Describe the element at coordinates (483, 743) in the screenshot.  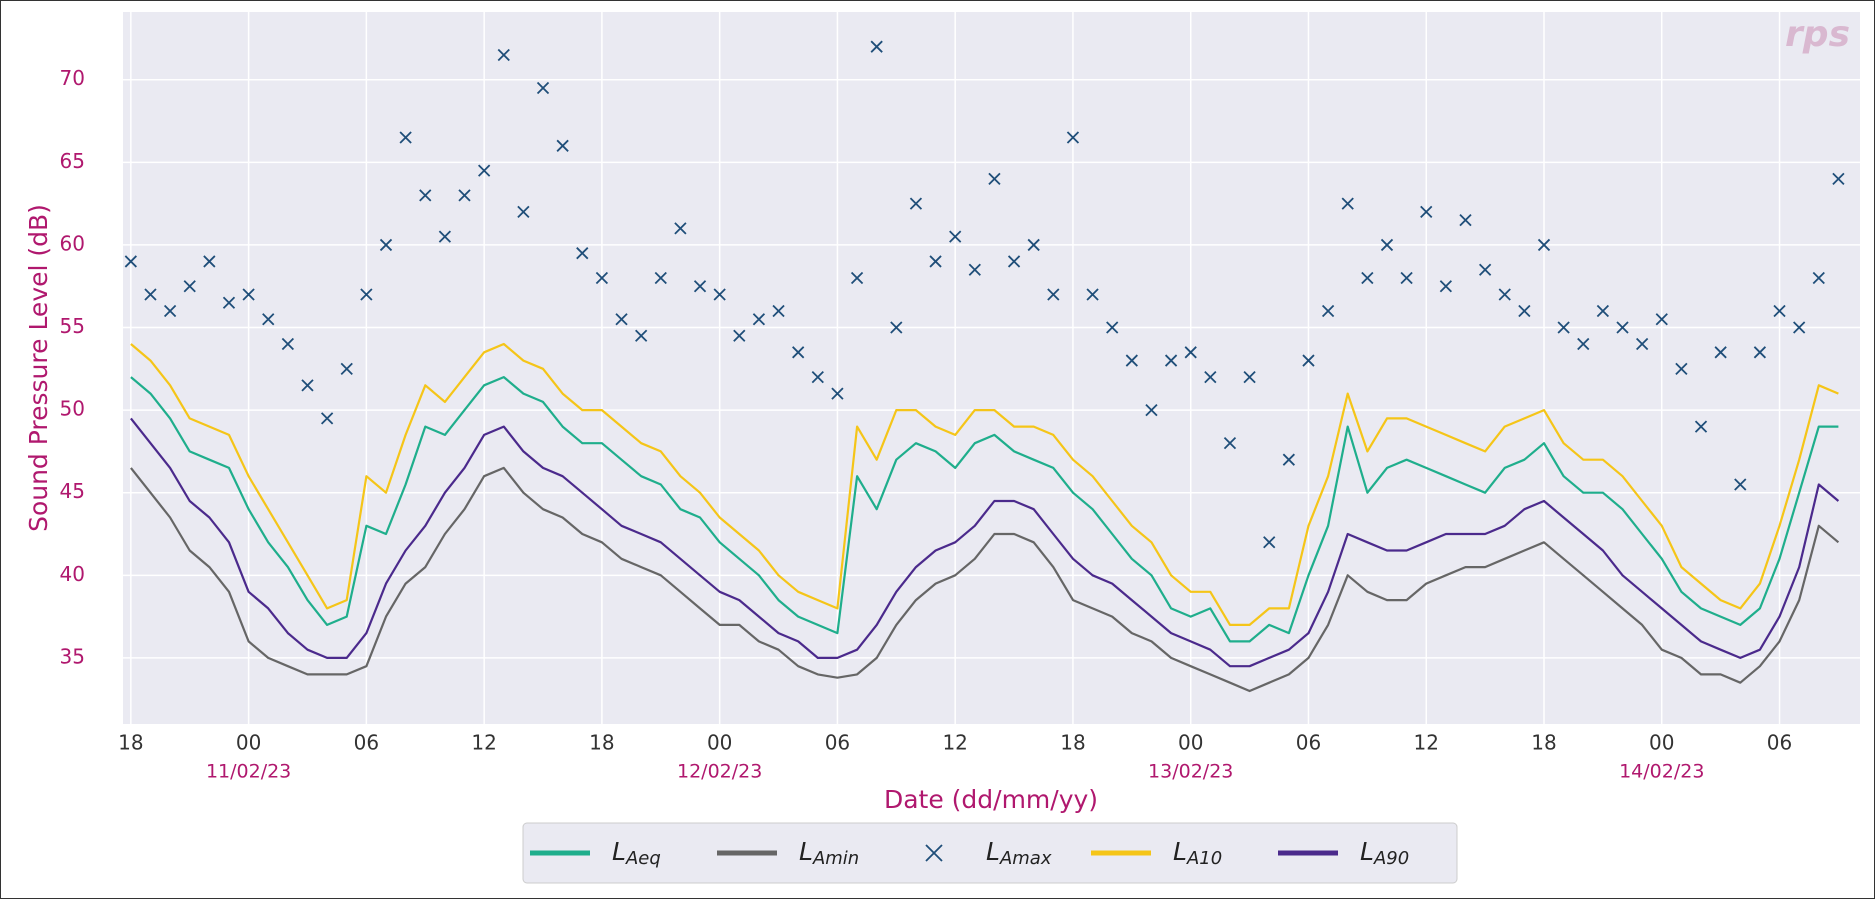
I see `x-tick-label: 12` at that location.